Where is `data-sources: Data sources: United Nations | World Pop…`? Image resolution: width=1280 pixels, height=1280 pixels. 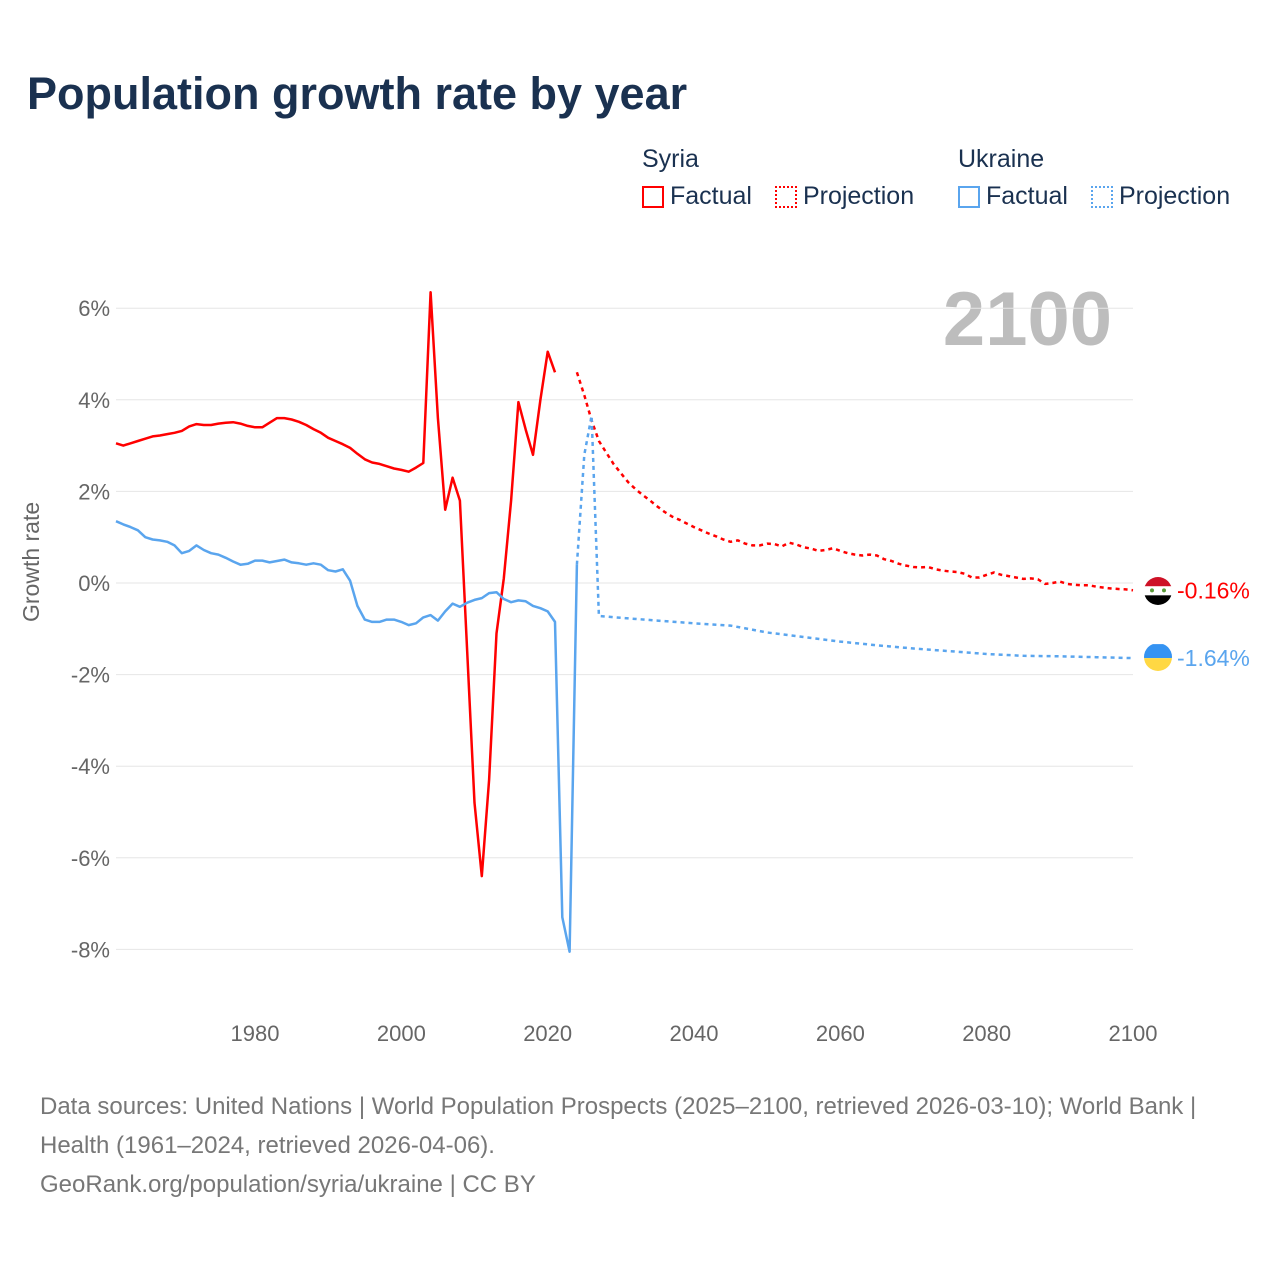 data-sources: Data sources: United Nations | World Pop… is located at coordinates (618, 1126).